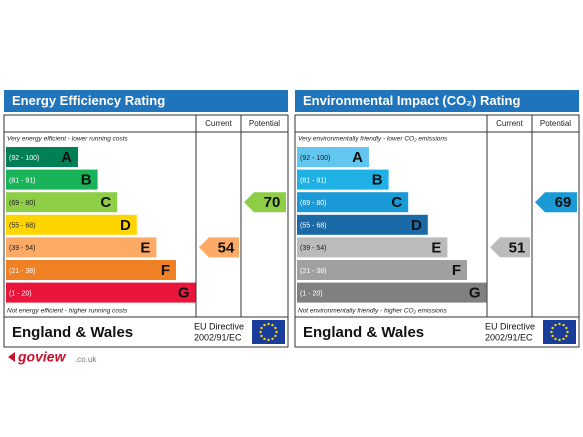 This screenshot has height=437, width=583. Describe the element at coordinates (42, 357) in the screenshot. I see `logo-brand: goview` at that location.